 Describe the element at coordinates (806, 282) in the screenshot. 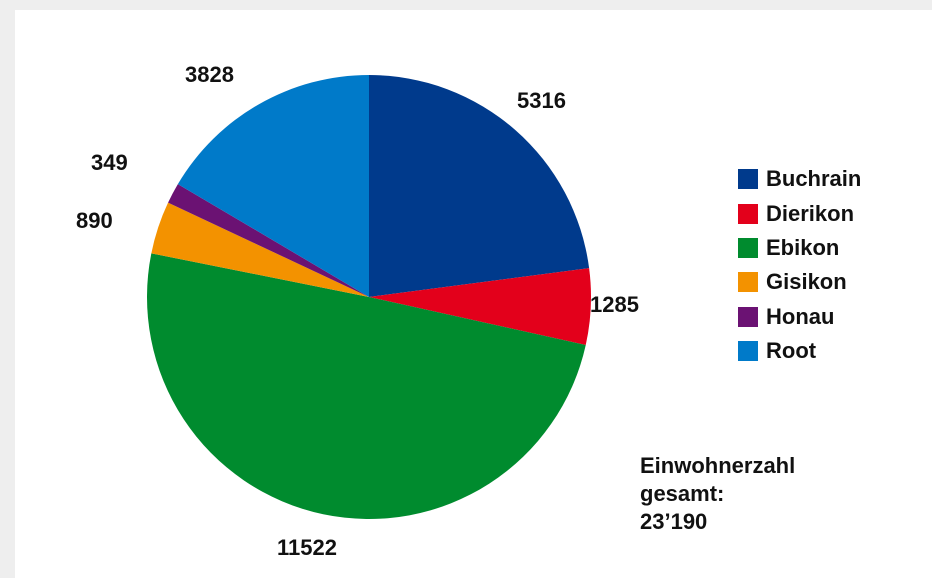

I see `legend-label: Gisikon` at that location.